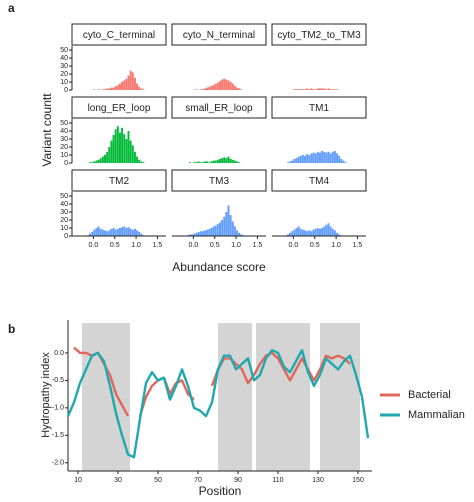 This screenshot has height=502, width=474. What do you see at coordinates (58, 463) in the screenshot?
I see `y-tick-label: -2.0` at bounding box center [58, 463].